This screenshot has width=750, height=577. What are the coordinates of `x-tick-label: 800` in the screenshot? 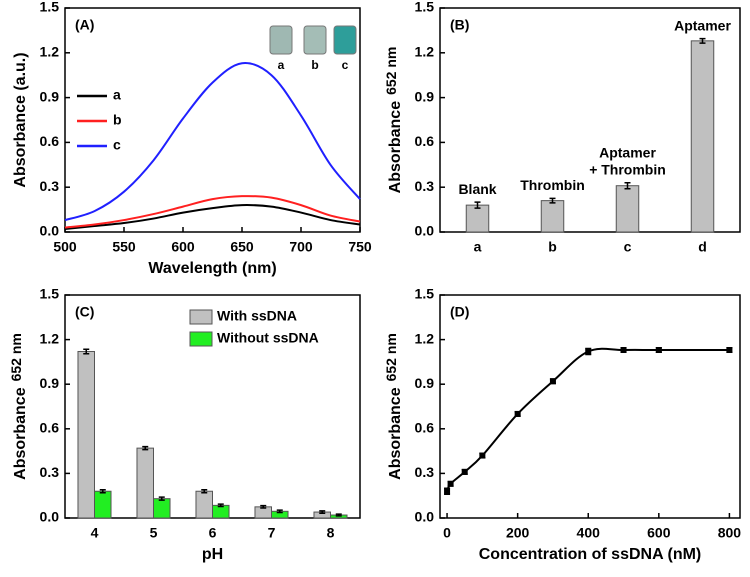 It's located at (730, 533).